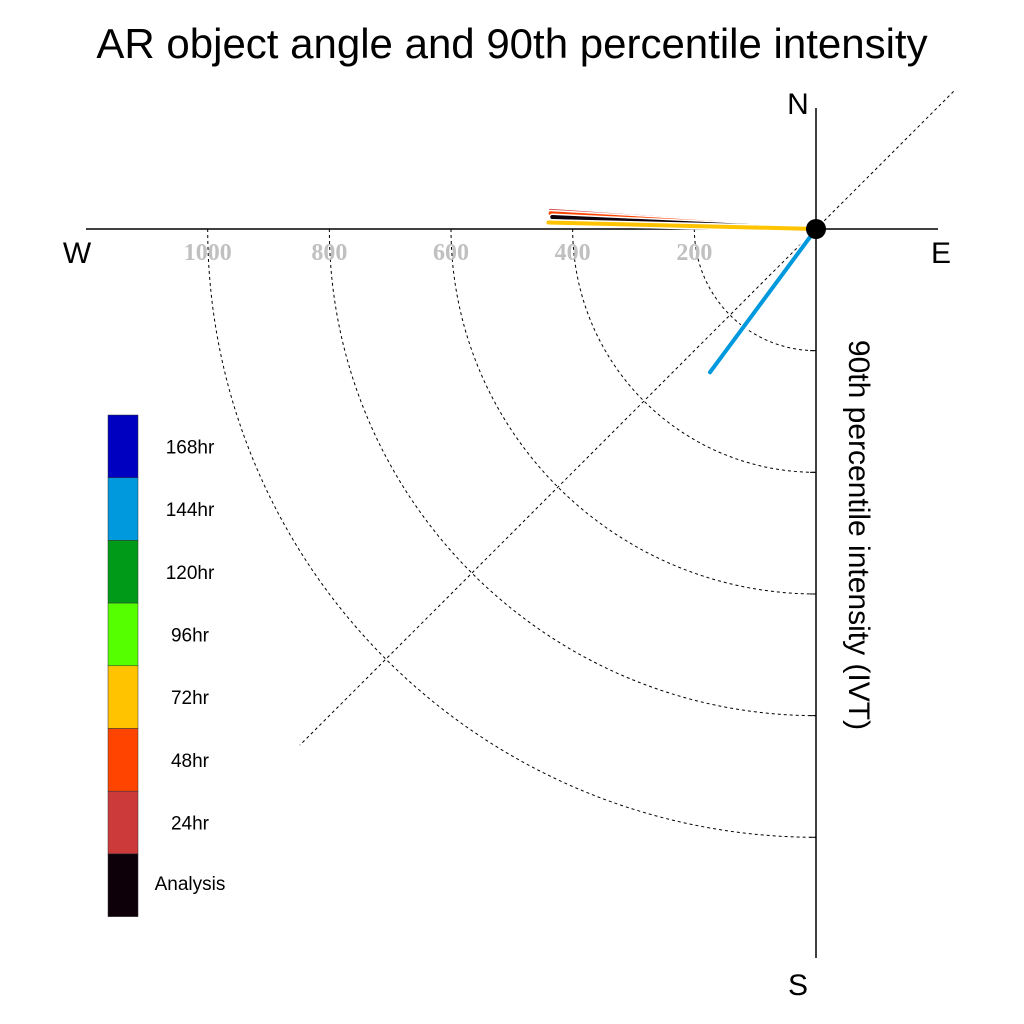  I want to click on tick-label-layer: 200 400 600 800 1000, so click(448, 253).